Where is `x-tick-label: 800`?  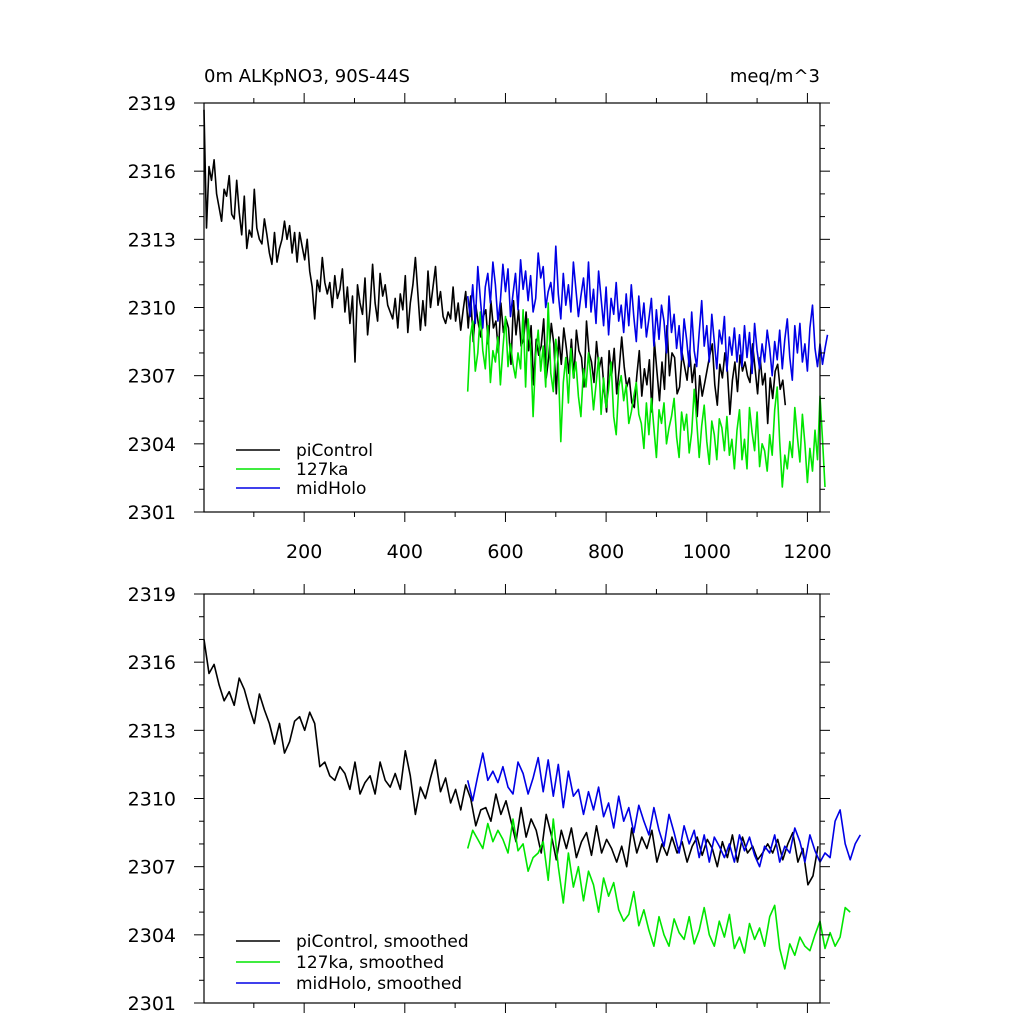 x-tick-label: 800 is located at coordinates (606, 552).